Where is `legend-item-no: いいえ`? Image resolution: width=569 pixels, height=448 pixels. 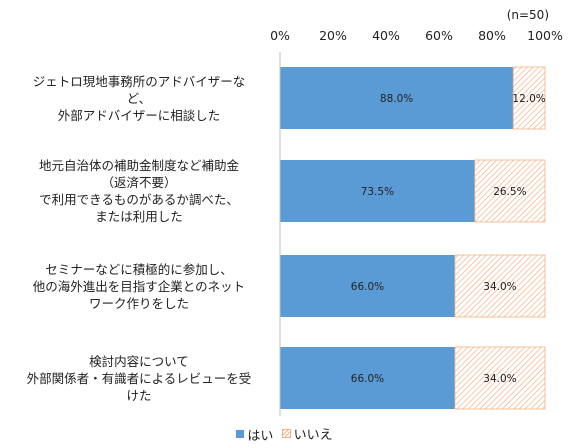
legend-item-no: いいえ is located at coordinates (307, 433).